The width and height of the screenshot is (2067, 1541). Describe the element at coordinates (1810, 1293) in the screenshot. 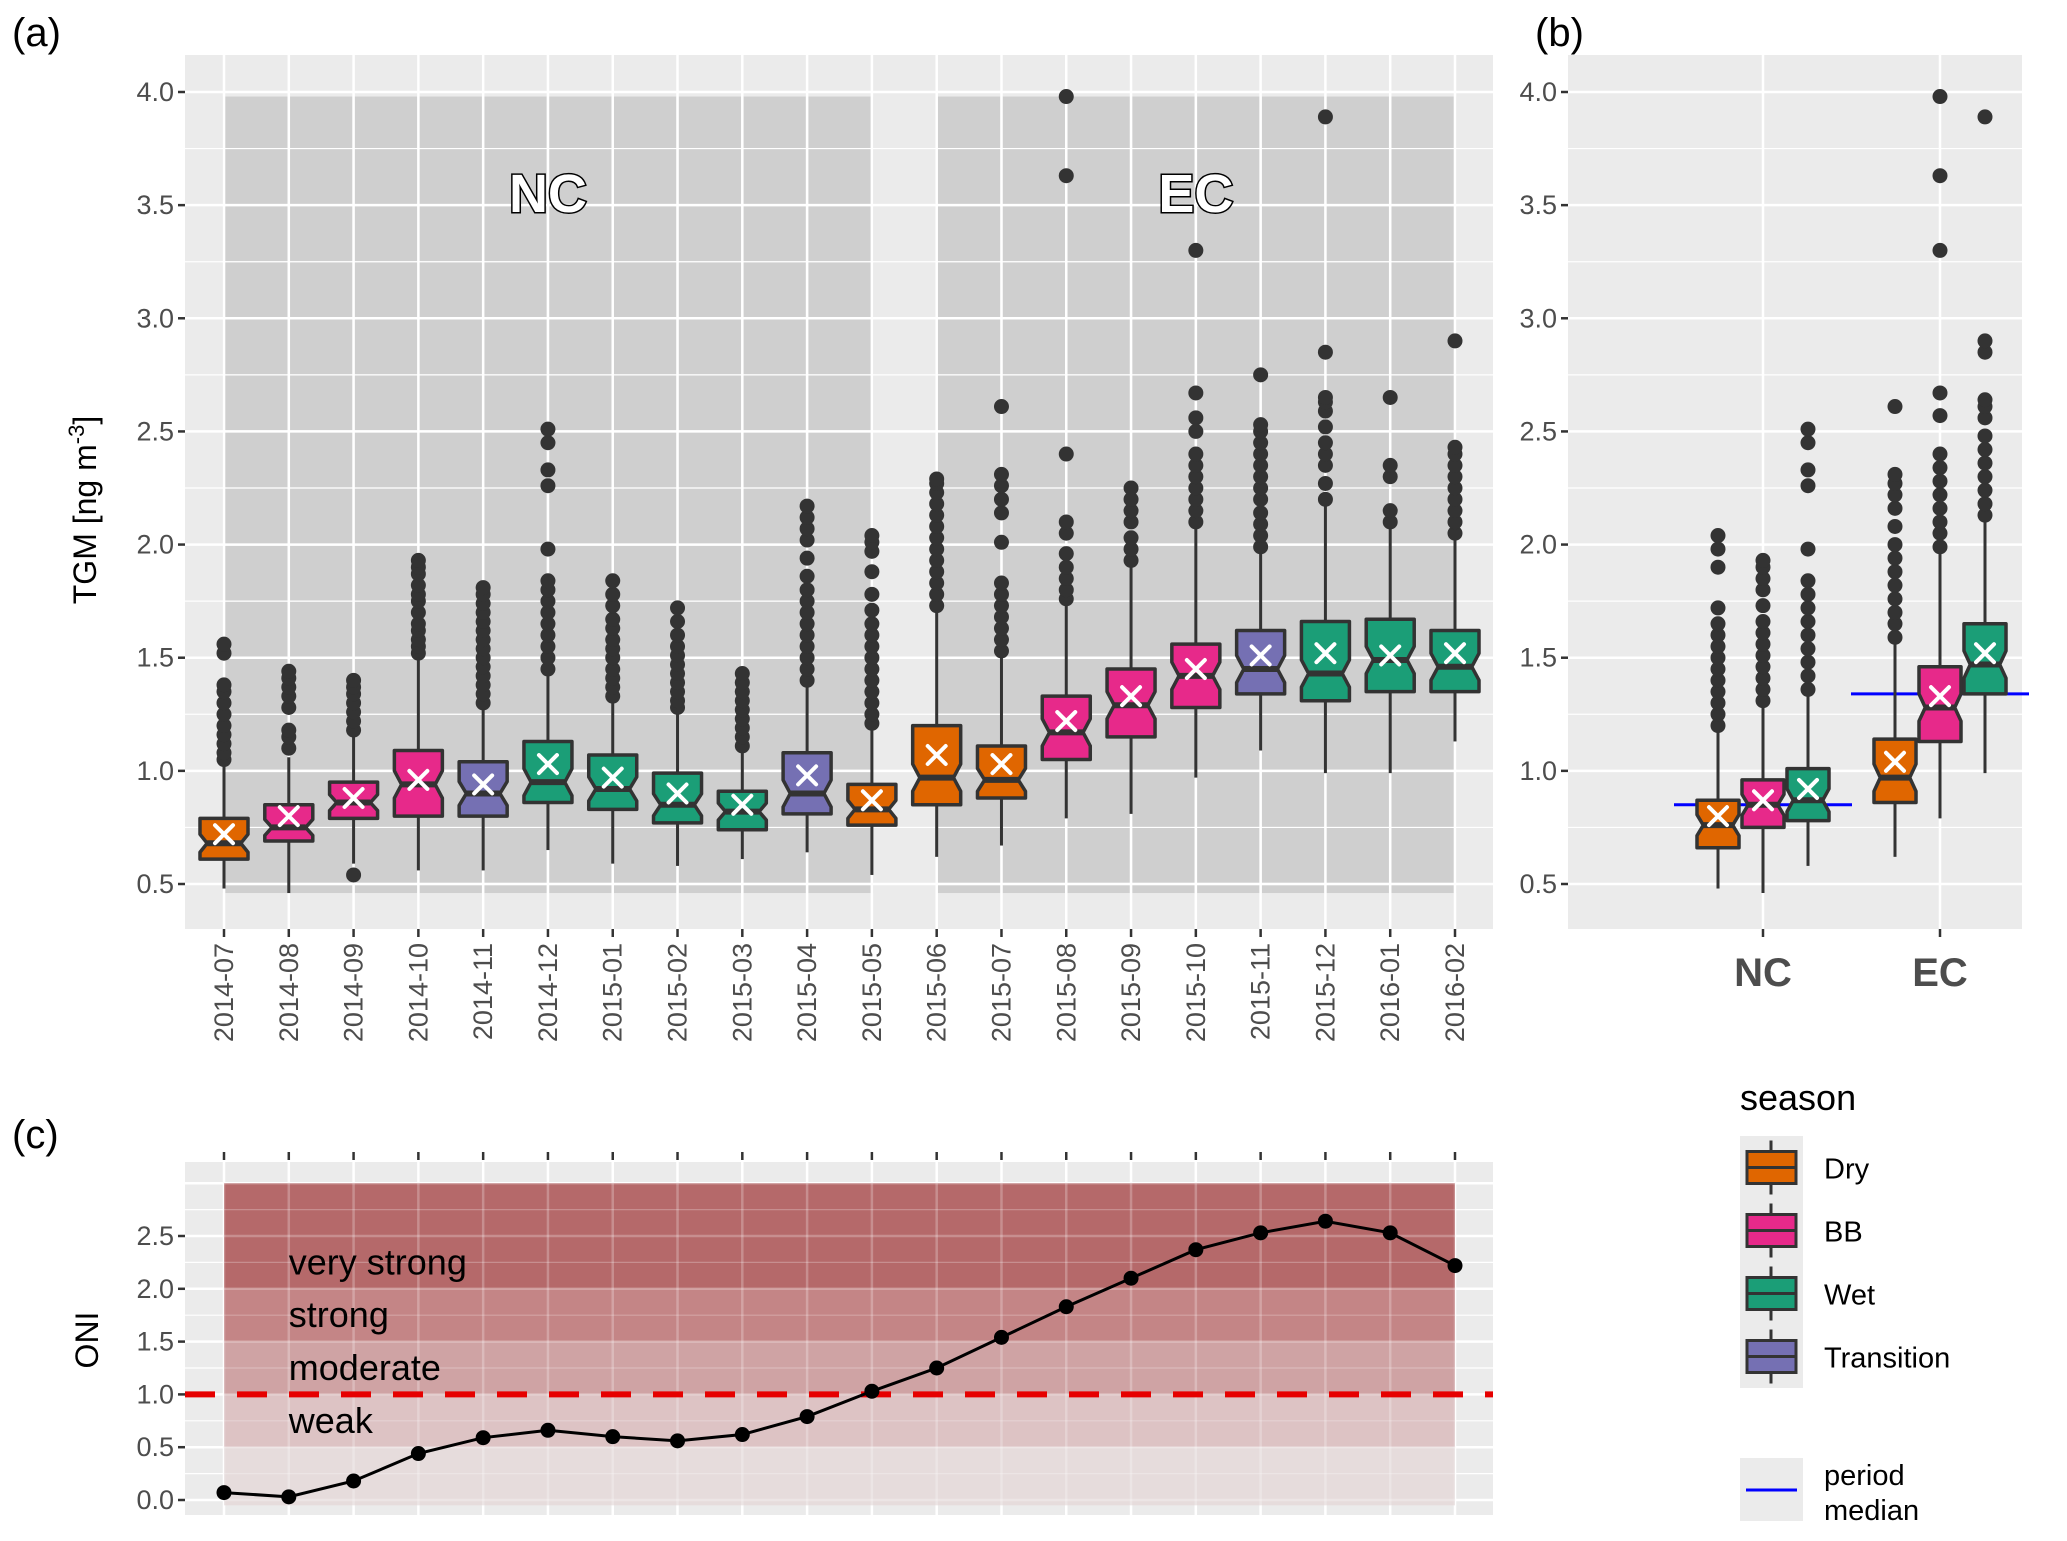

I see `legend-item-wet: Wet` at that location.